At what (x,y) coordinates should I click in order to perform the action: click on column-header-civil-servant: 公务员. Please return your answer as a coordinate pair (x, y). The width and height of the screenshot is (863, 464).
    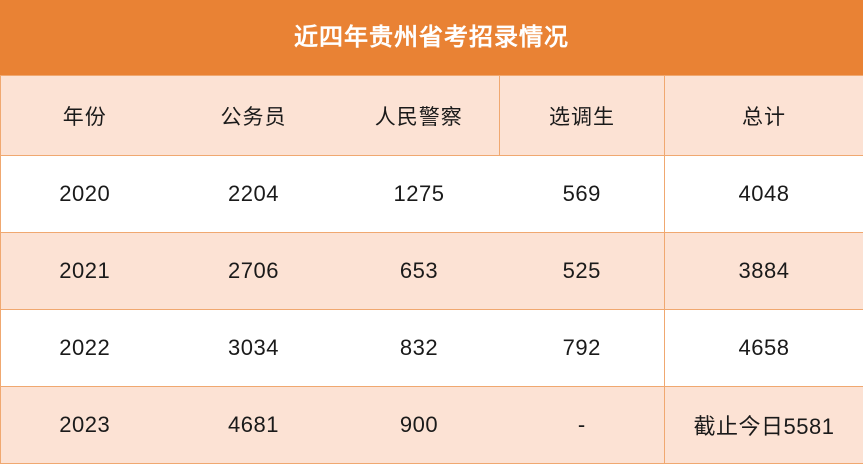
    Looking at the image, I should click on (253, 115).